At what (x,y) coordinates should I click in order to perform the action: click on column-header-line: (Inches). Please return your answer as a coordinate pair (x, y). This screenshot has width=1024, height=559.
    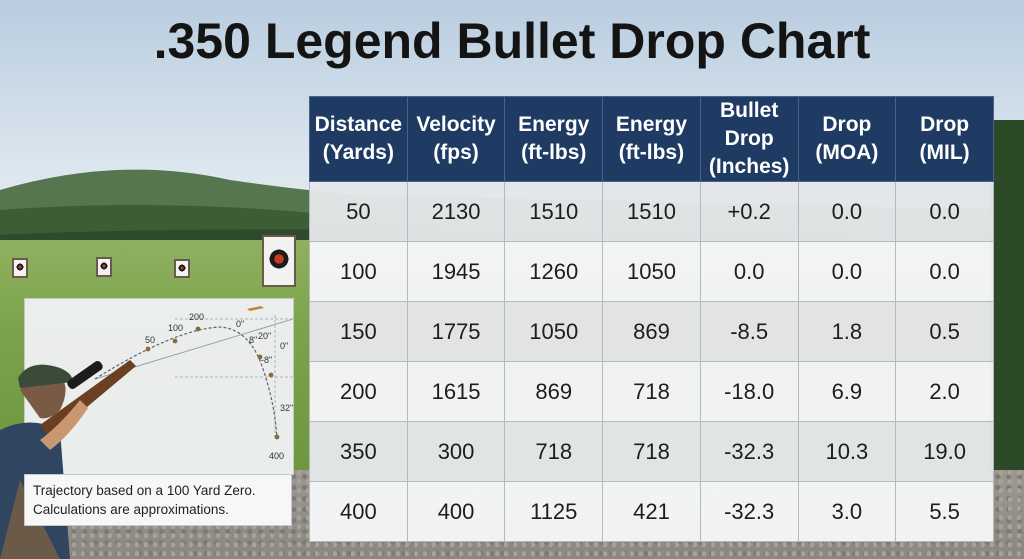
    Looking at the image, I should click on (749, 166).